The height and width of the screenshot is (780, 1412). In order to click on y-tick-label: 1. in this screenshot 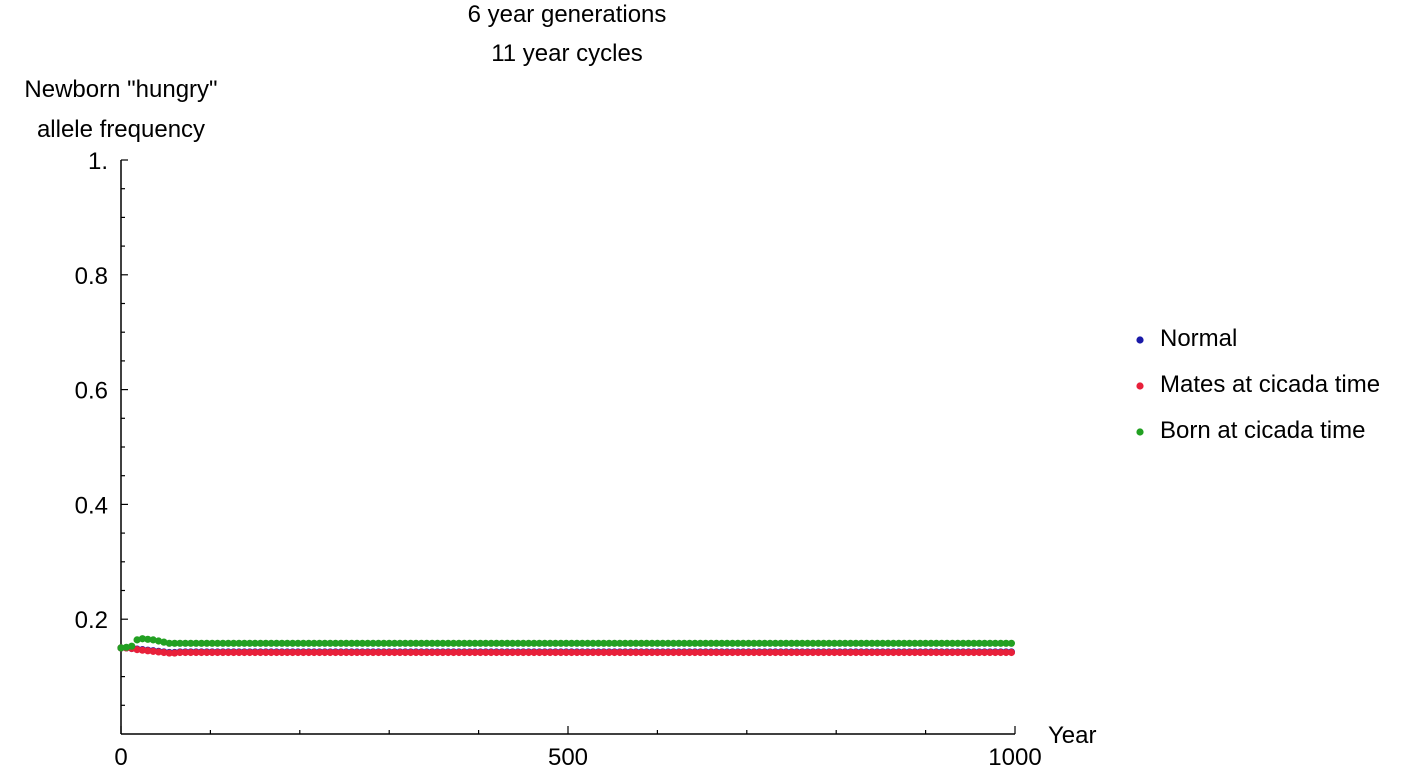, I will do `click(98, 161)`.